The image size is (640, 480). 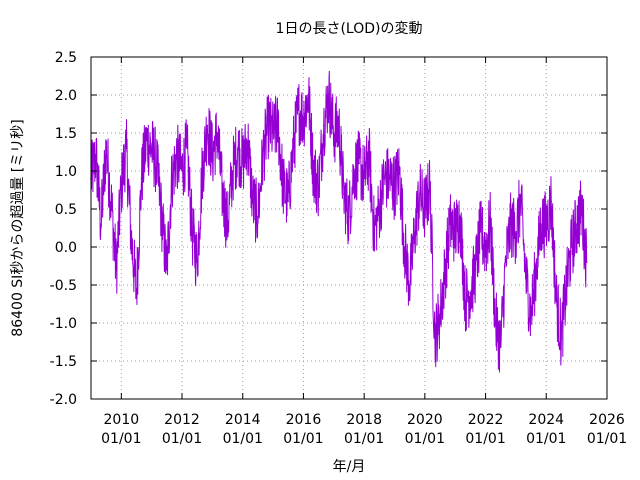 I want to click on y-tick-label: -2.0, so click(x=63, y=400).